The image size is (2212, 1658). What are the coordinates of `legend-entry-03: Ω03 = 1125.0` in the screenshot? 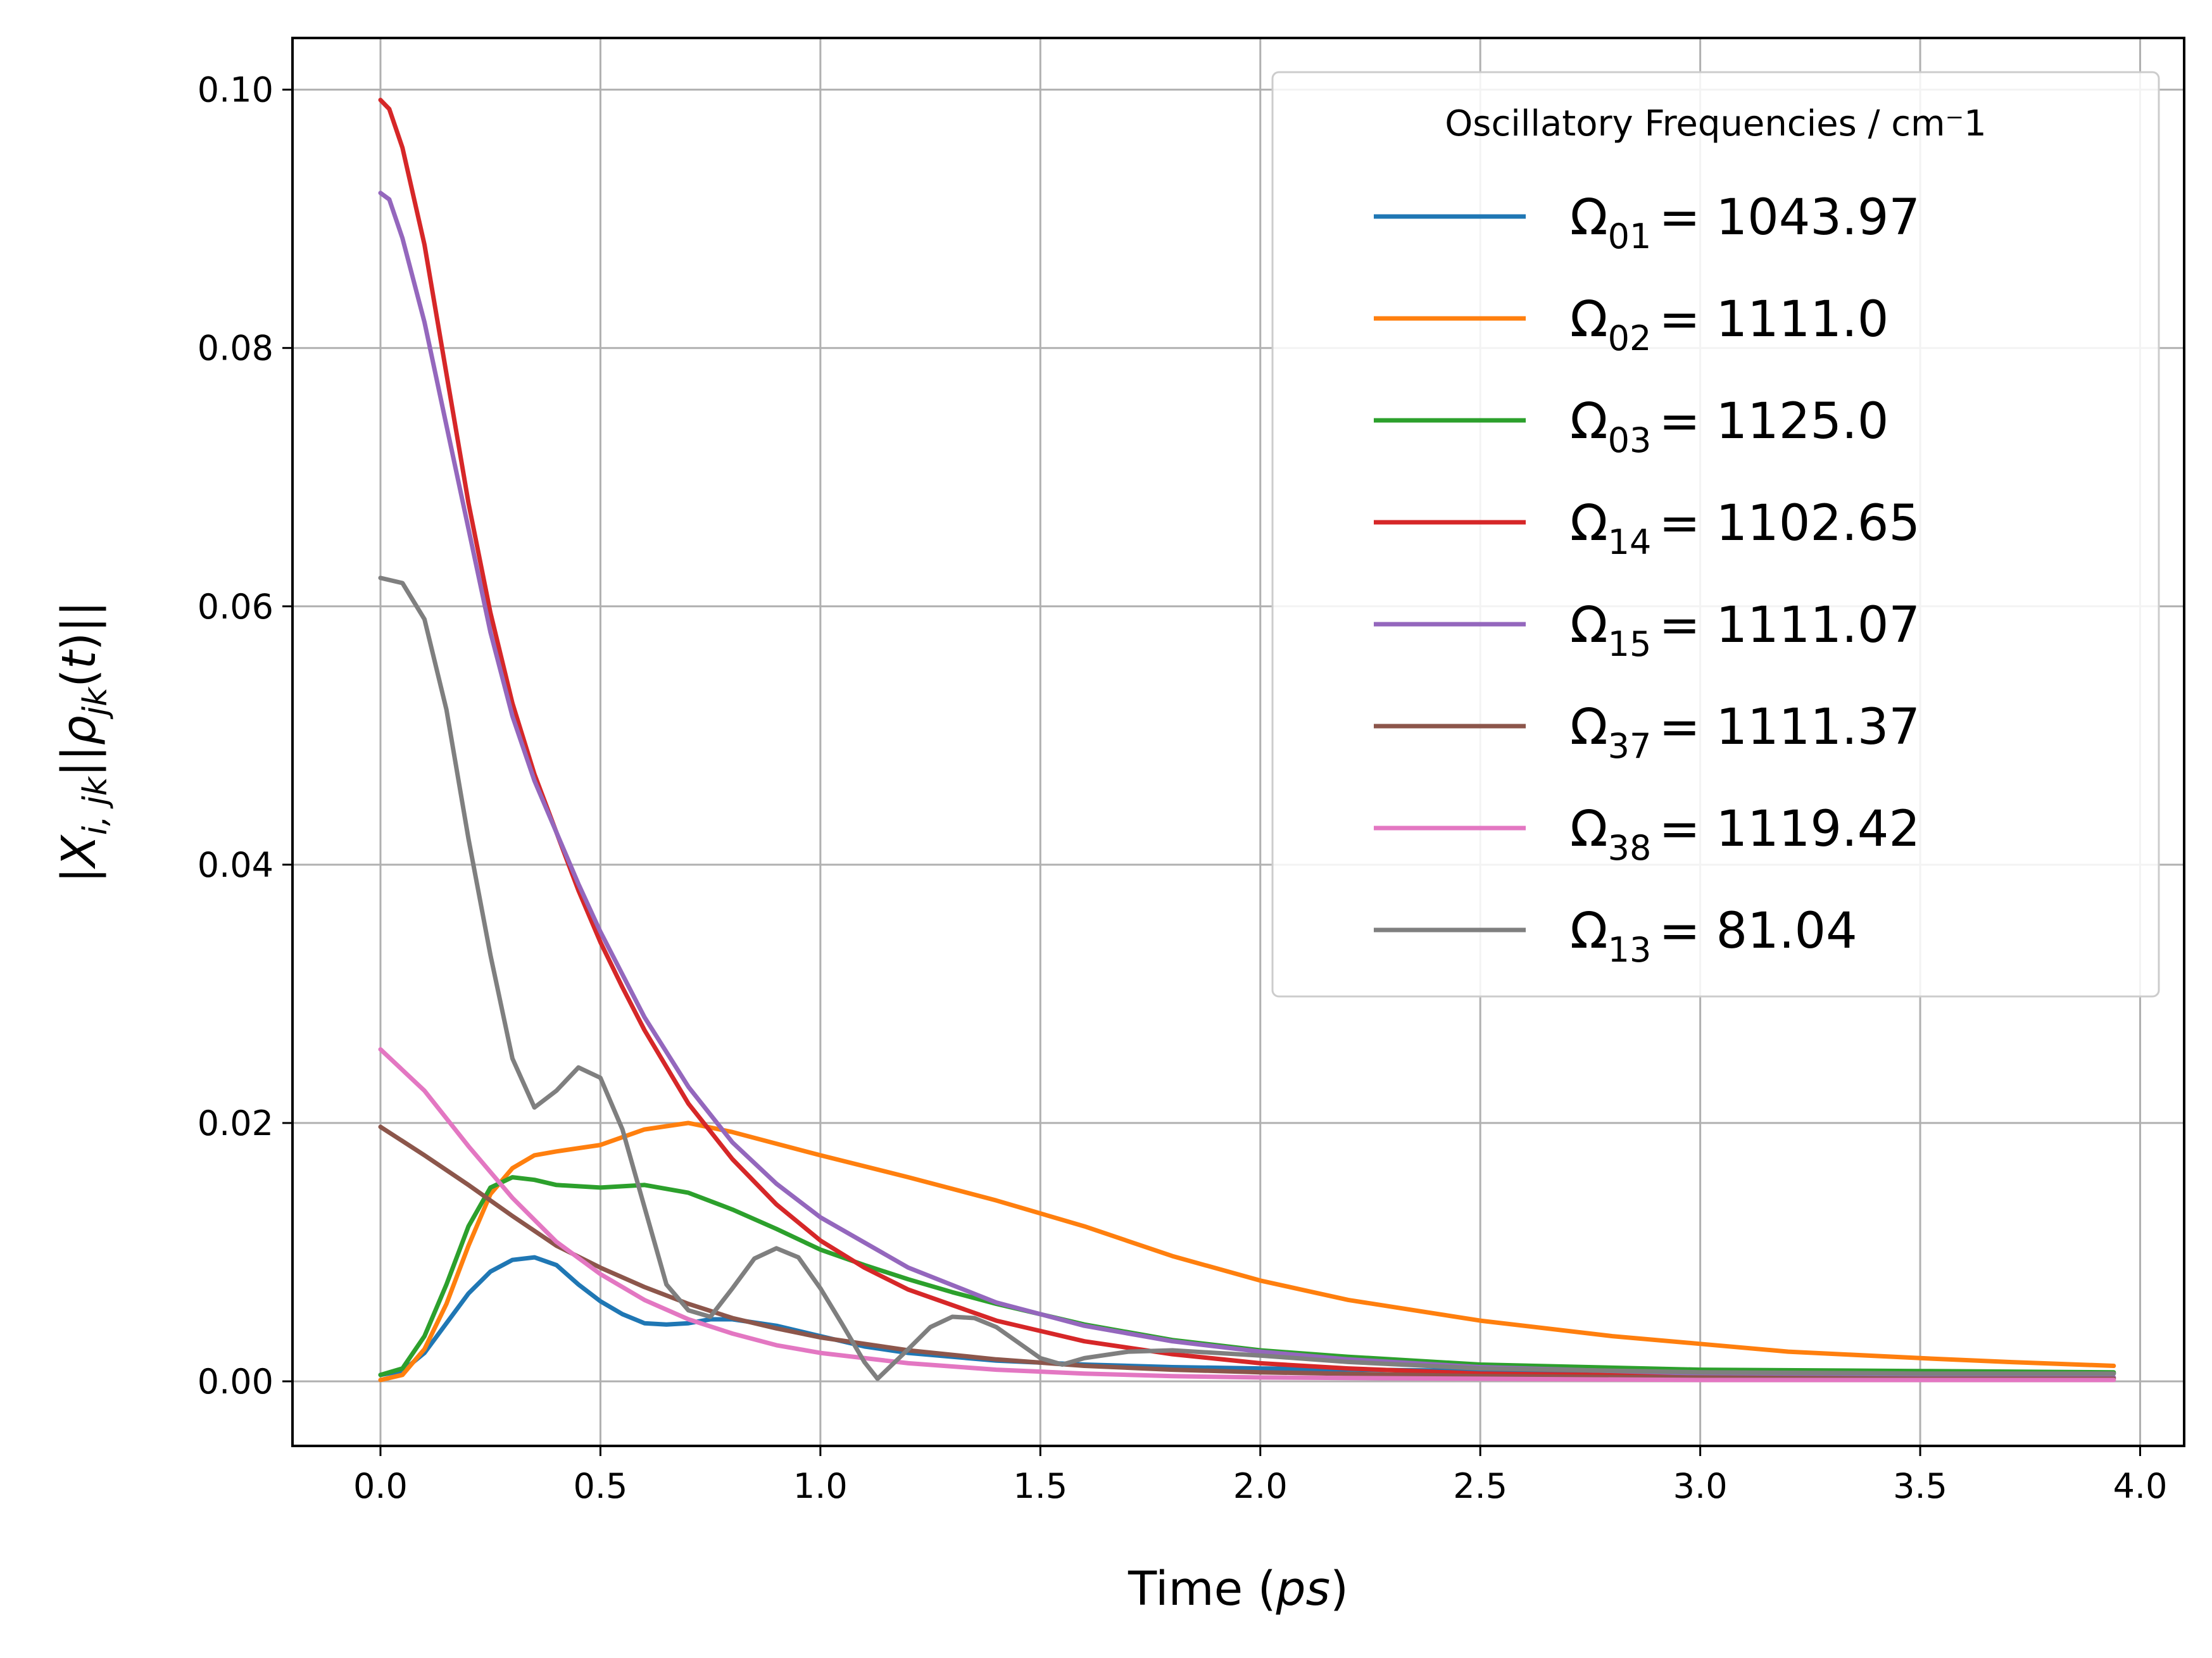 It's located at (1631, 426).